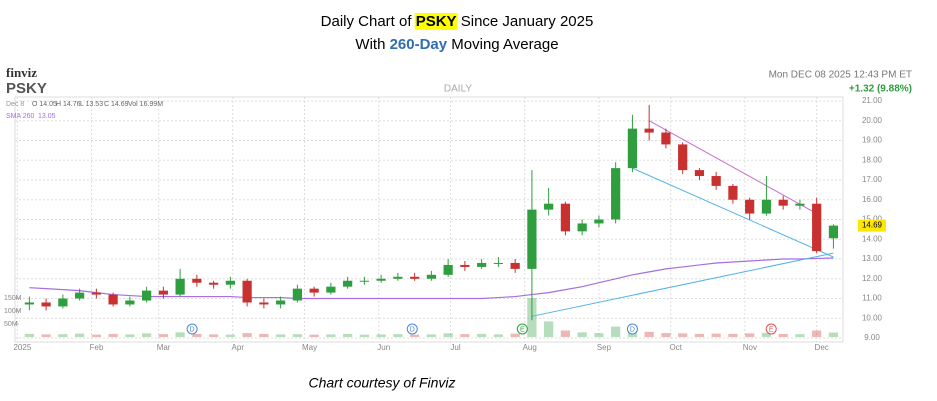 The width and height of the screenshot is (937, 401). What do you see at coordinates (368, 21) in the screenshot?
I see `title-part: Daily Chart of` at bounding box center [368, 21].